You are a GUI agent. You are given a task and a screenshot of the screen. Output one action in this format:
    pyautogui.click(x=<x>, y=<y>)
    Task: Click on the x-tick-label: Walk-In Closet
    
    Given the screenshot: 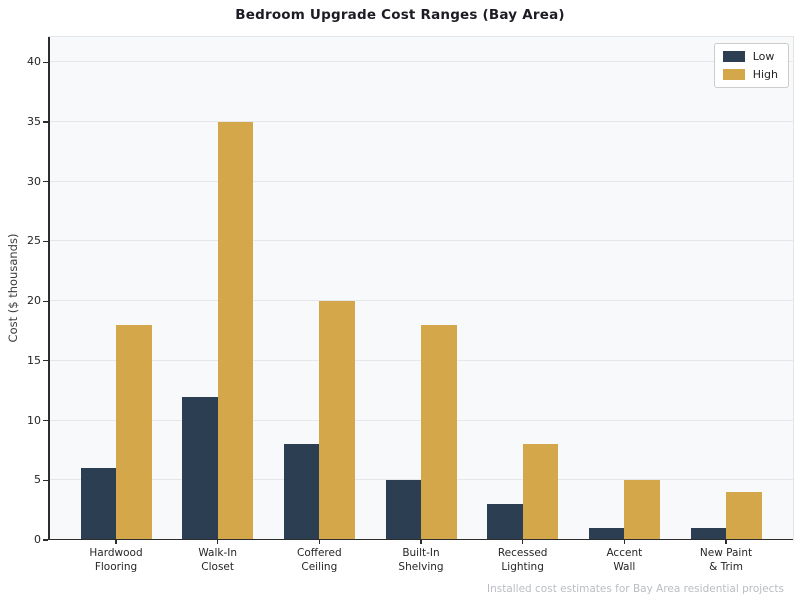 What is the action you would take?
    pyautogui.click(x=217, y=560)
    